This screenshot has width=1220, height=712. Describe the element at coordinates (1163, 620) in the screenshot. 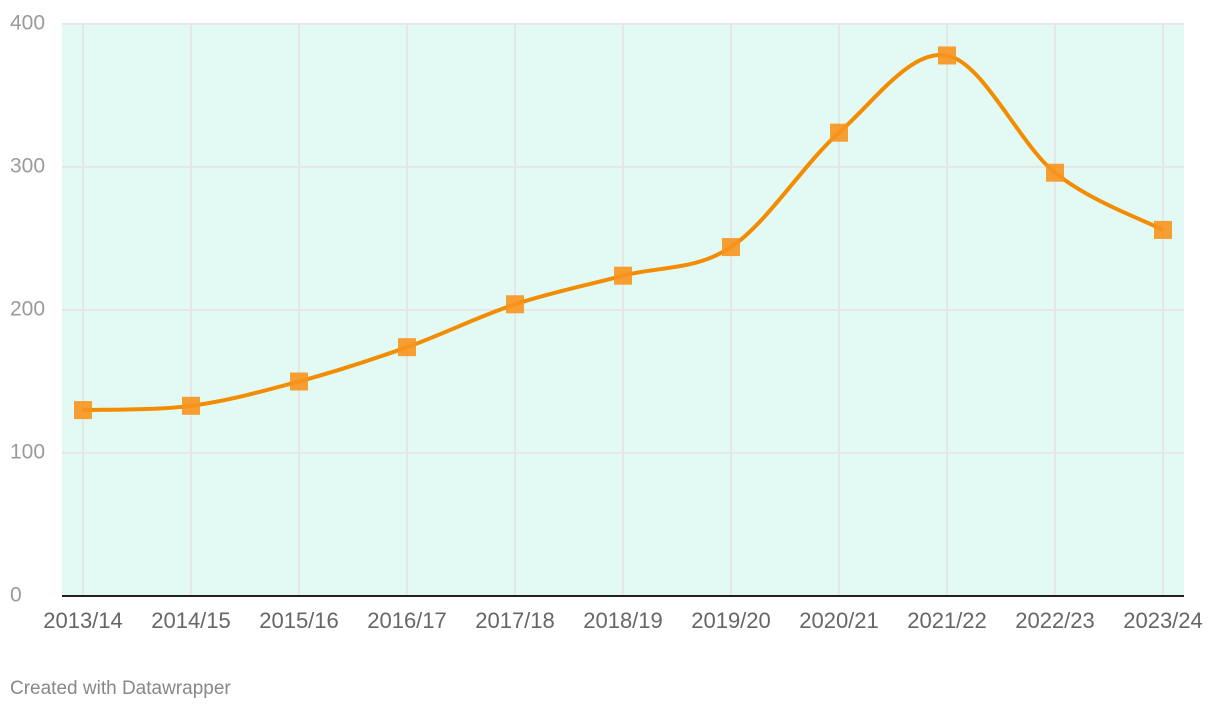

I see `x-tick-label: 2023/24` at that location.